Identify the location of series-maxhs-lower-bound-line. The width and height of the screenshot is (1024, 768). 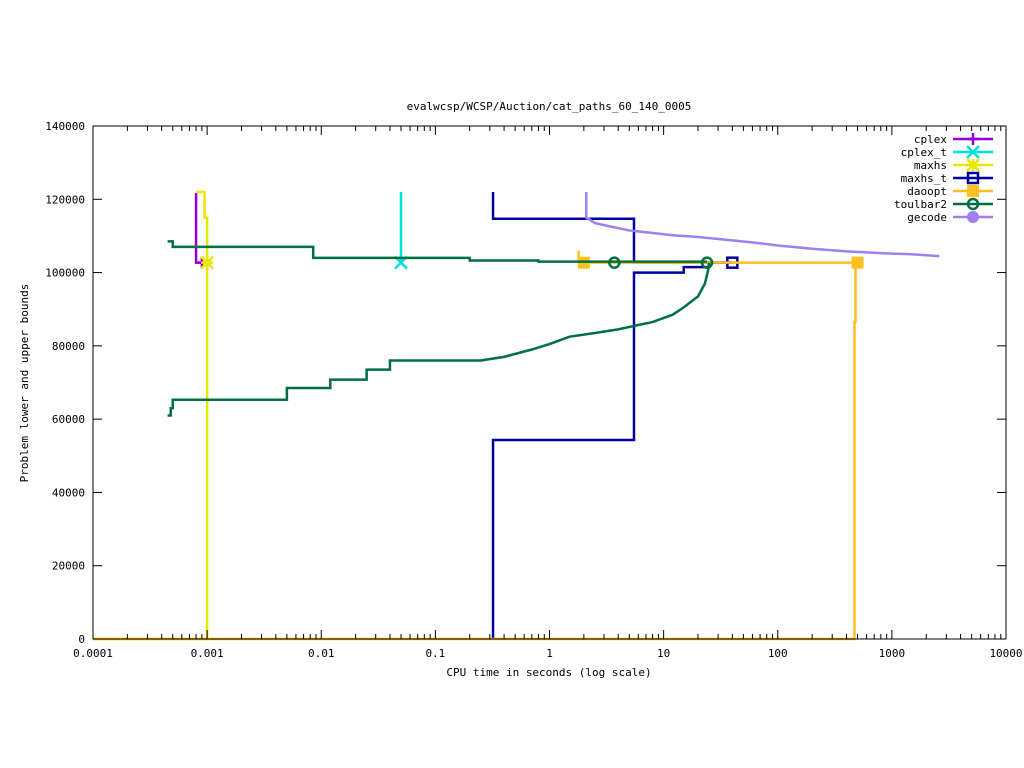
(151, 451).